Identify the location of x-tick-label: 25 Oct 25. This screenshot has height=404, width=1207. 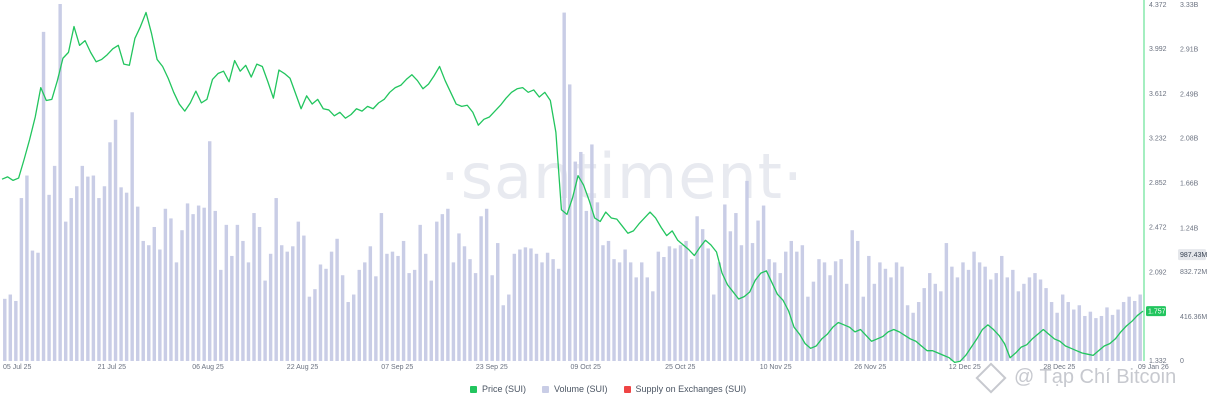
(680, 367).